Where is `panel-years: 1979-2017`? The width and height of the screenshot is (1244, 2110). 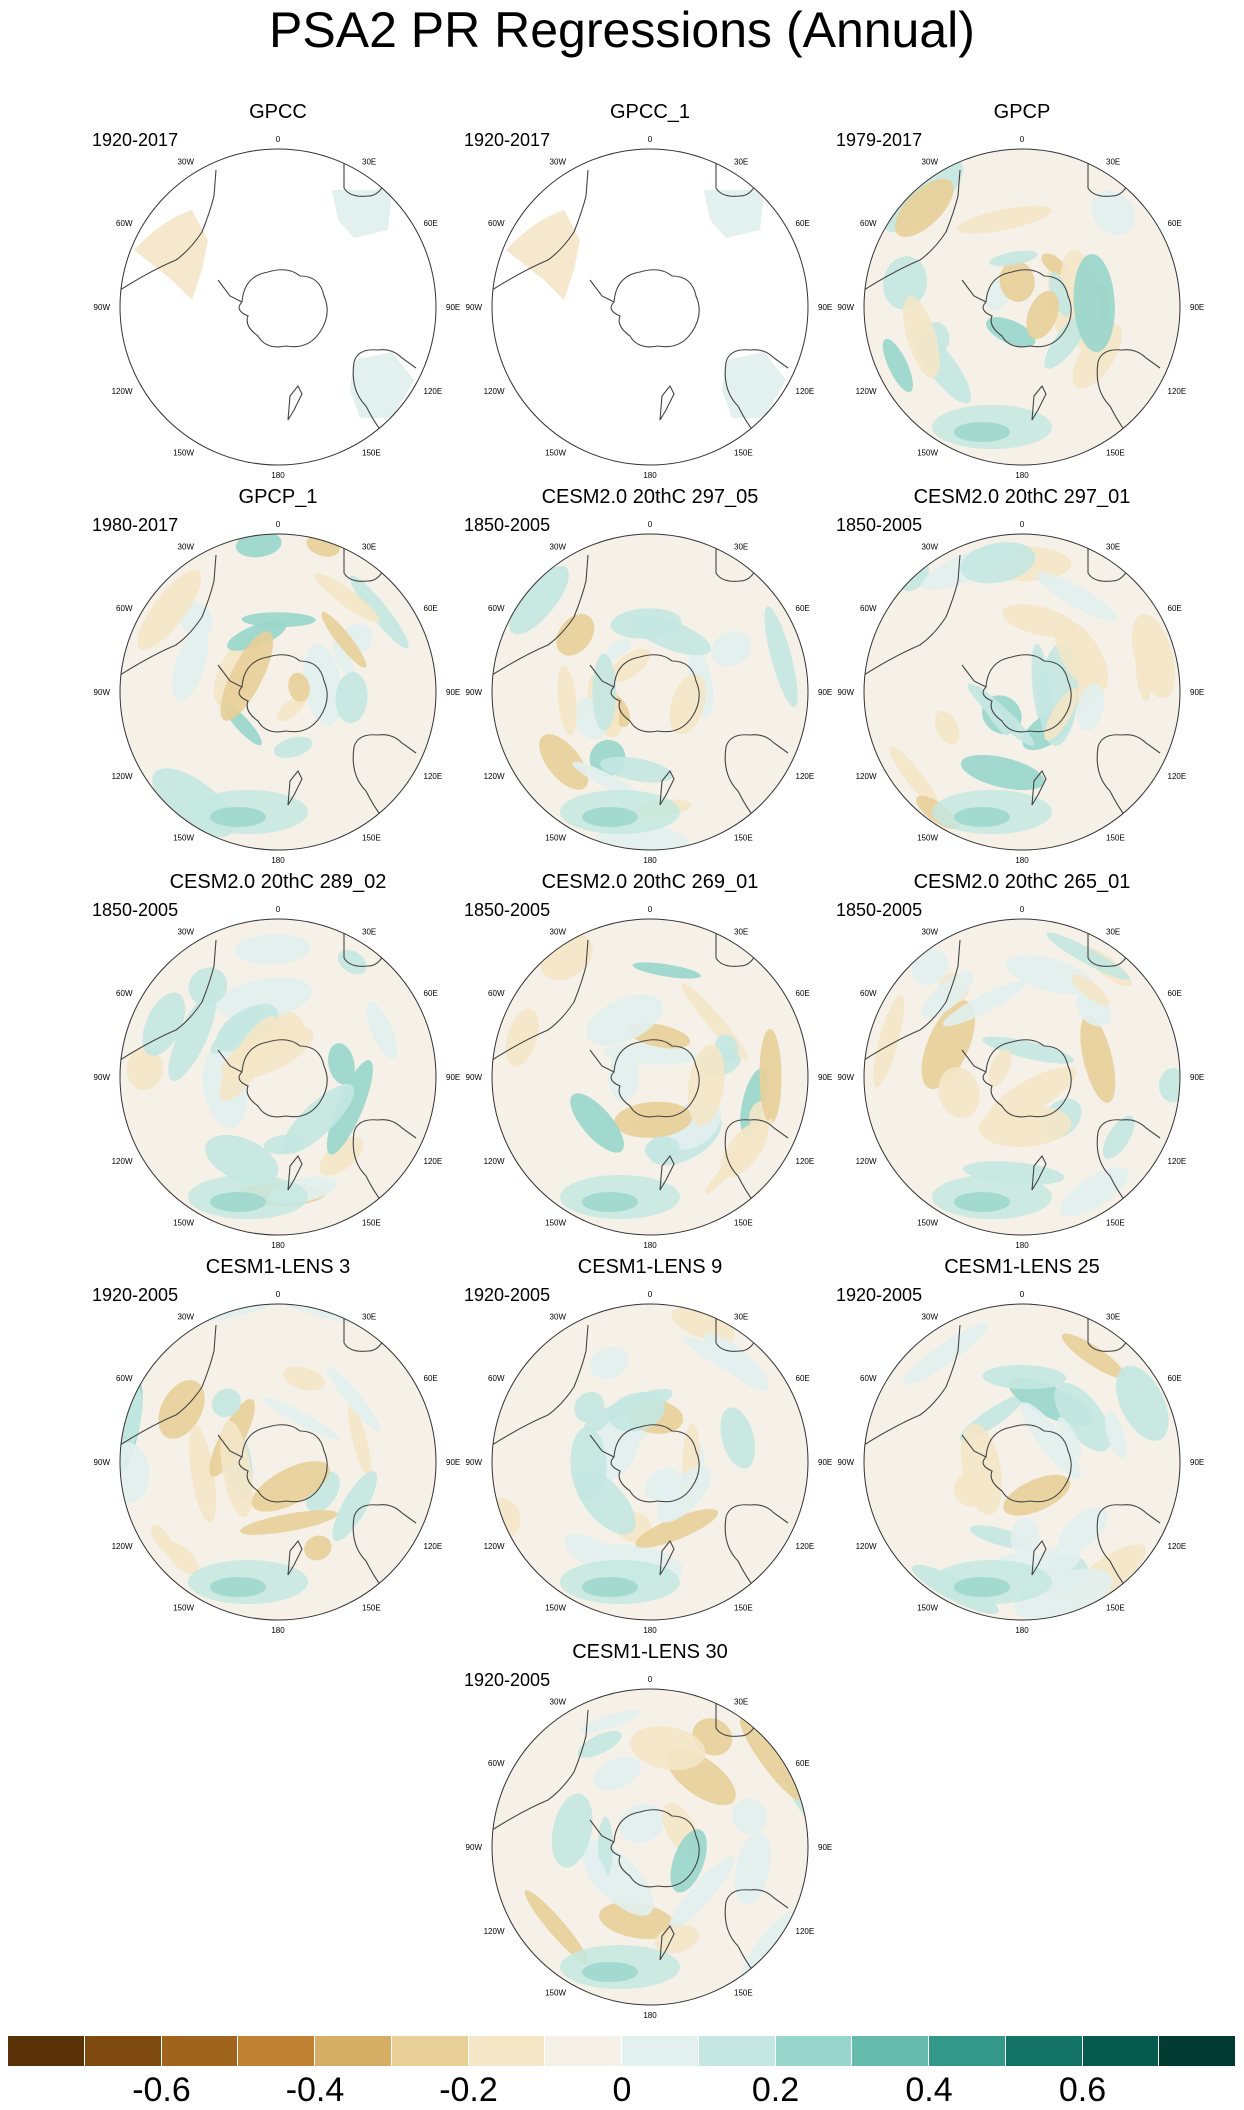
panel-years: 1979-2017 is located at coordinates (879, 140).